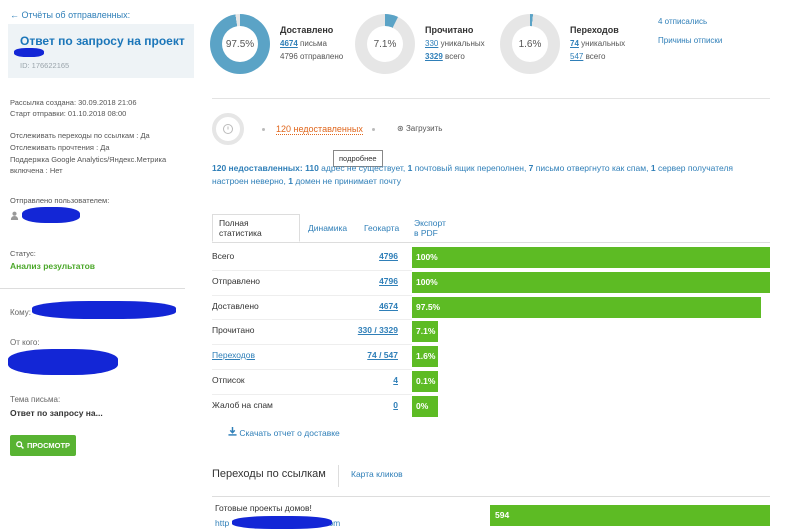 The height and width of the screenshot is (531, 786). What do you see at coordinates (233, 432) in the screenshot?
I see `download-icon` at bounding box center [233, 432].